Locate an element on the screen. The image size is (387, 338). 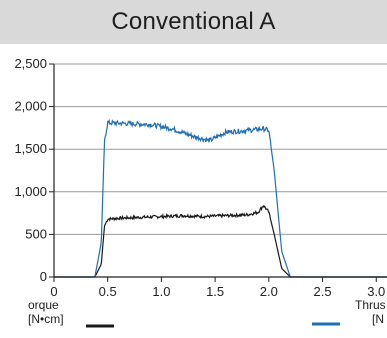
y-tick-label: 2,500 is located at coordinates (30, 63).